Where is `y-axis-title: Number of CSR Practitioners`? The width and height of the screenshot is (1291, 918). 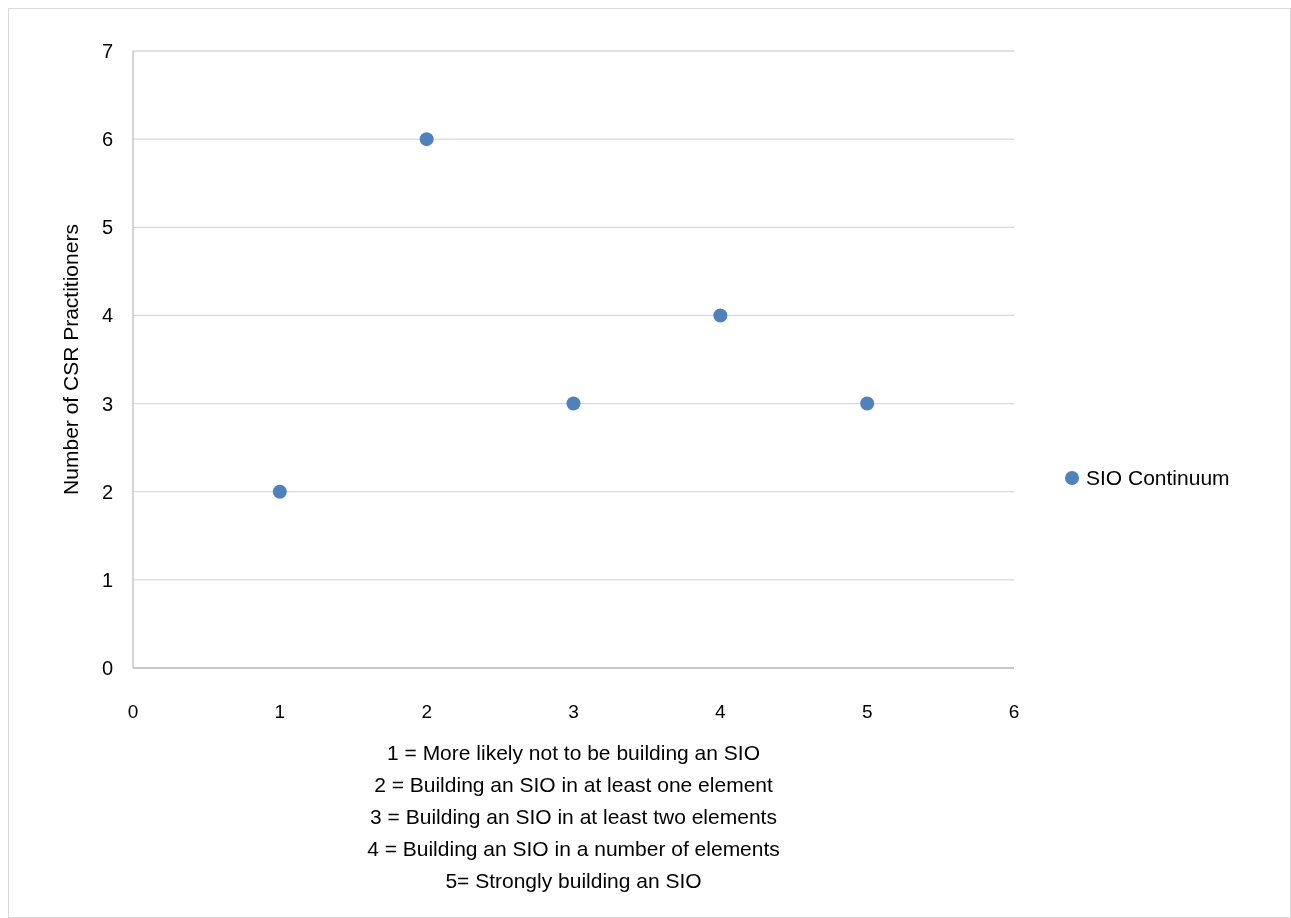
y-axis-title: Number of CSR Practitioners is located at coordinates (70, 359).